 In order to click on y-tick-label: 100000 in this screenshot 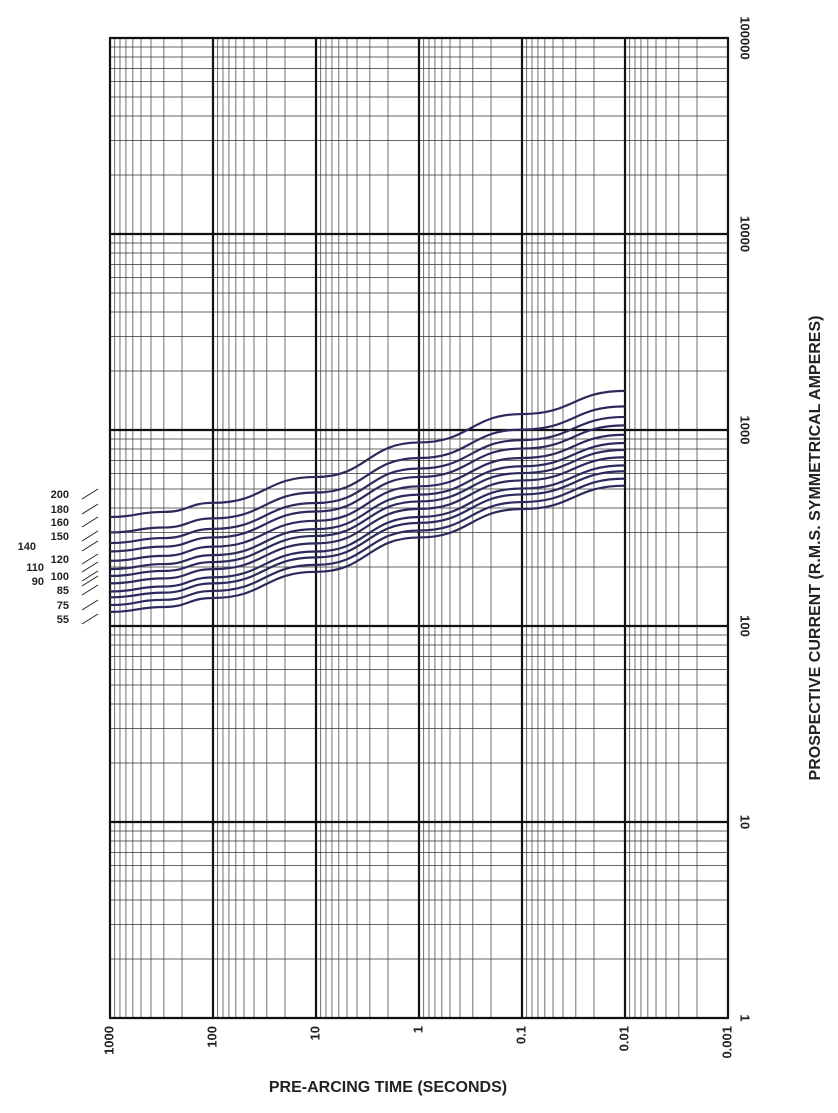, I will do `click(745, 37)`.